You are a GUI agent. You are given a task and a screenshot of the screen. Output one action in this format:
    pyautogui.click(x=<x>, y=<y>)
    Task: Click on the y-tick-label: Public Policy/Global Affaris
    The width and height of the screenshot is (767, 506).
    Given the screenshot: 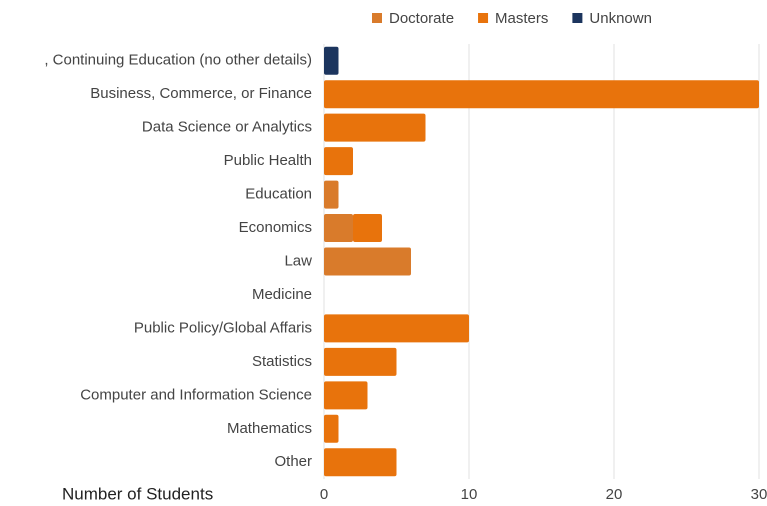 What is the action you would take?
    pyautogui.click(x=223, y=327)
    